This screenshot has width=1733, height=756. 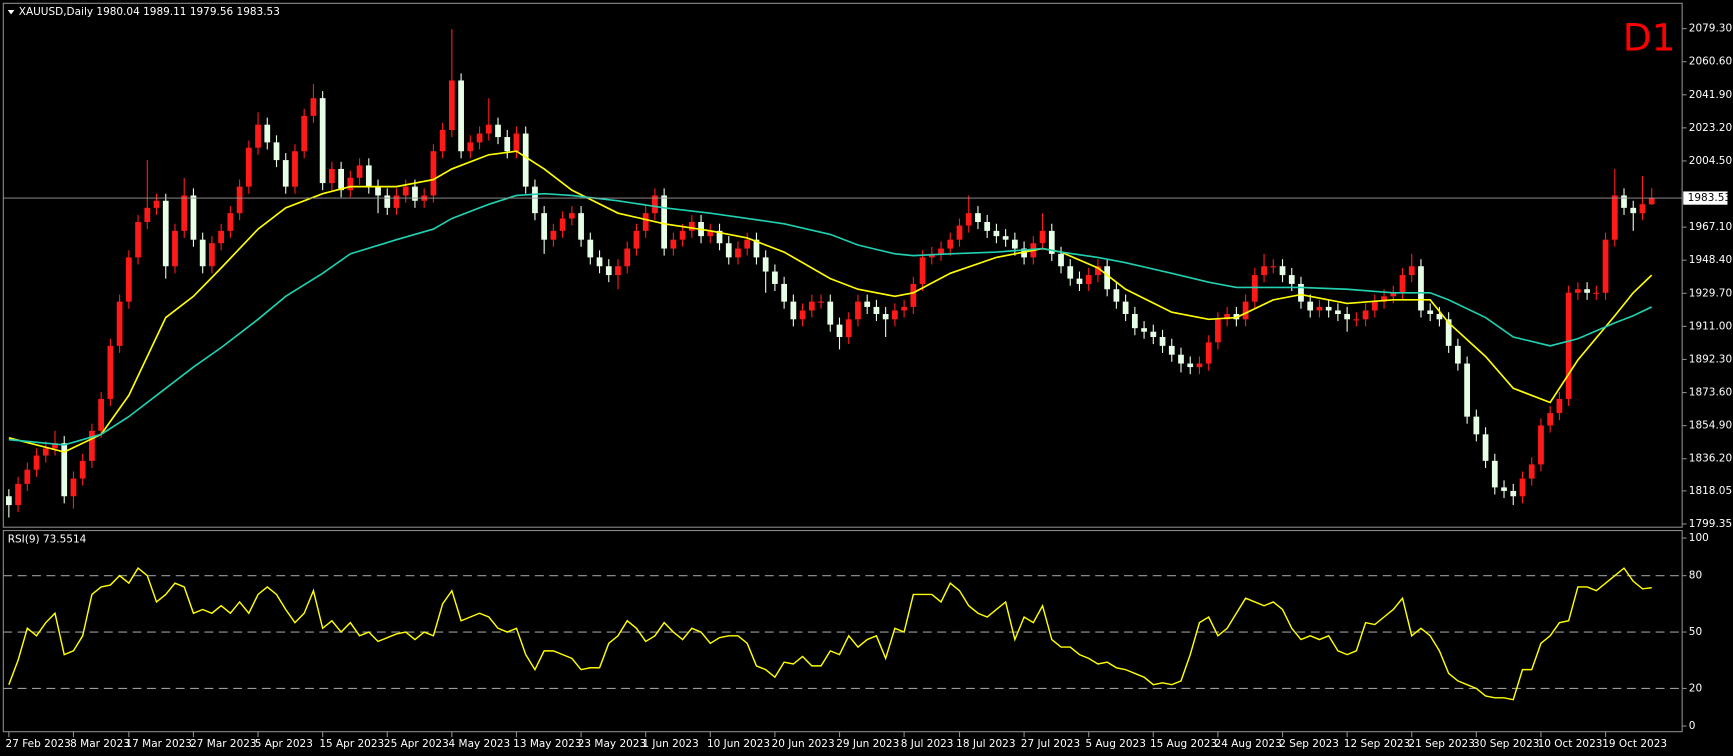 What do you see at coordinates (1309, 744) in the screenshot?
I see `x-tick-label: 2 Sep 2023` at bounding box center [1309, 744].